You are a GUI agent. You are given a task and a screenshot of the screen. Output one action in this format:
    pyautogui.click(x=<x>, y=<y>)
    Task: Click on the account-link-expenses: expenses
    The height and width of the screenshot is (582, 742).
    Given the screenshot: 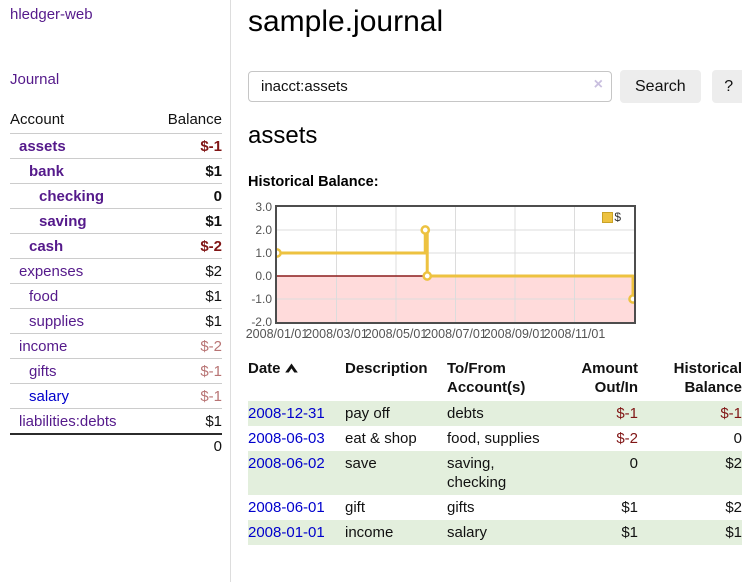 What is the action you would take?
    pyautogui.click(x=51, y=271)
    